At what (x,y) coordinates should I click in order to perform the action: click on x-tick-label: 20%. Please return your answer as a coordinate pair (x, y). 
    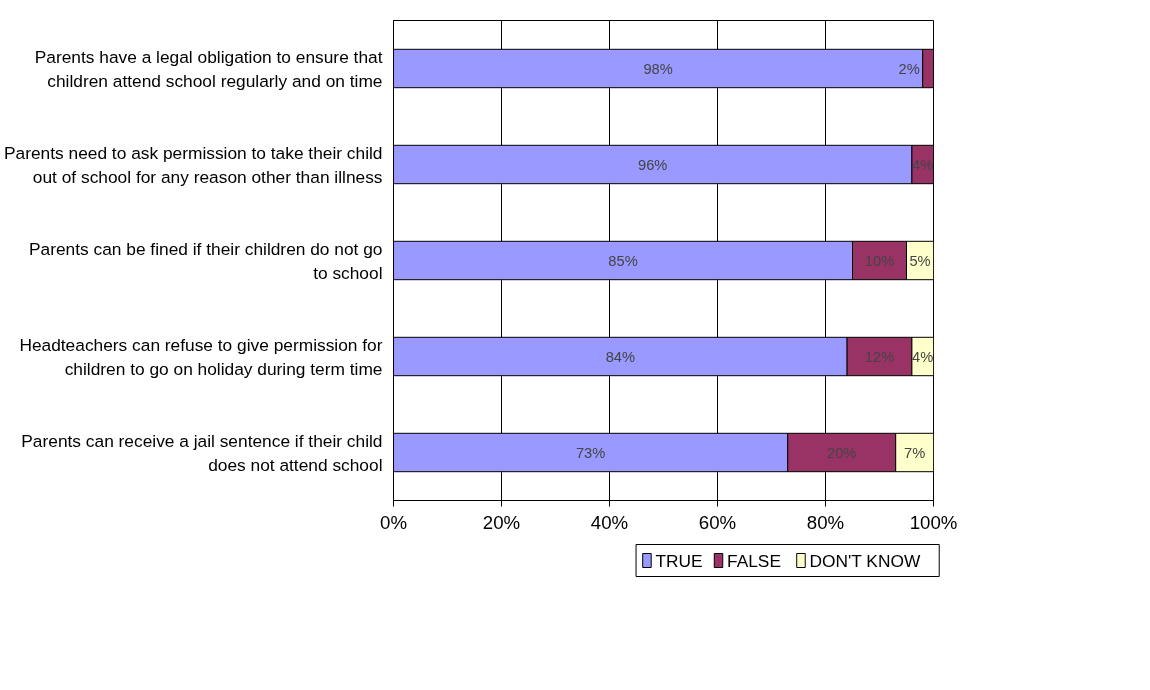
    Looking at the image, I should click on (501, 522).